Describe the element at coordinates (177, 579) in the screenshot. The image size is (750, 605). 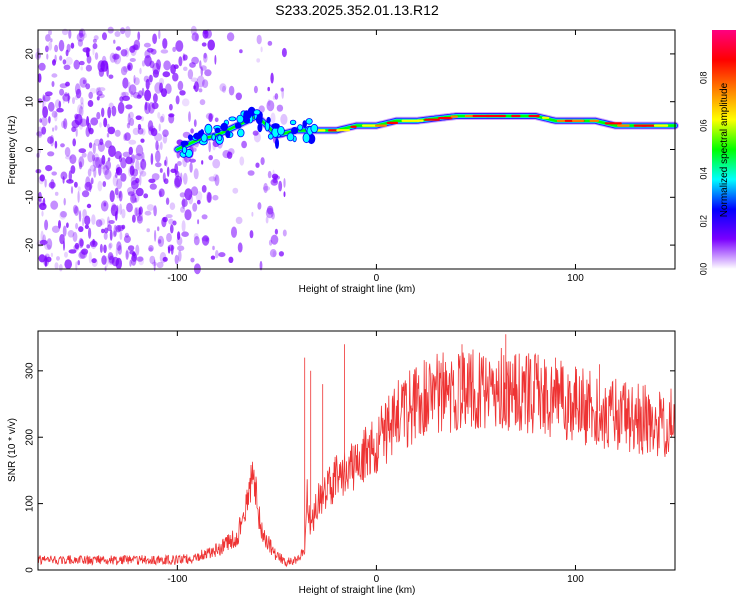
I see `snr-x-tick-label: -100` at that location.